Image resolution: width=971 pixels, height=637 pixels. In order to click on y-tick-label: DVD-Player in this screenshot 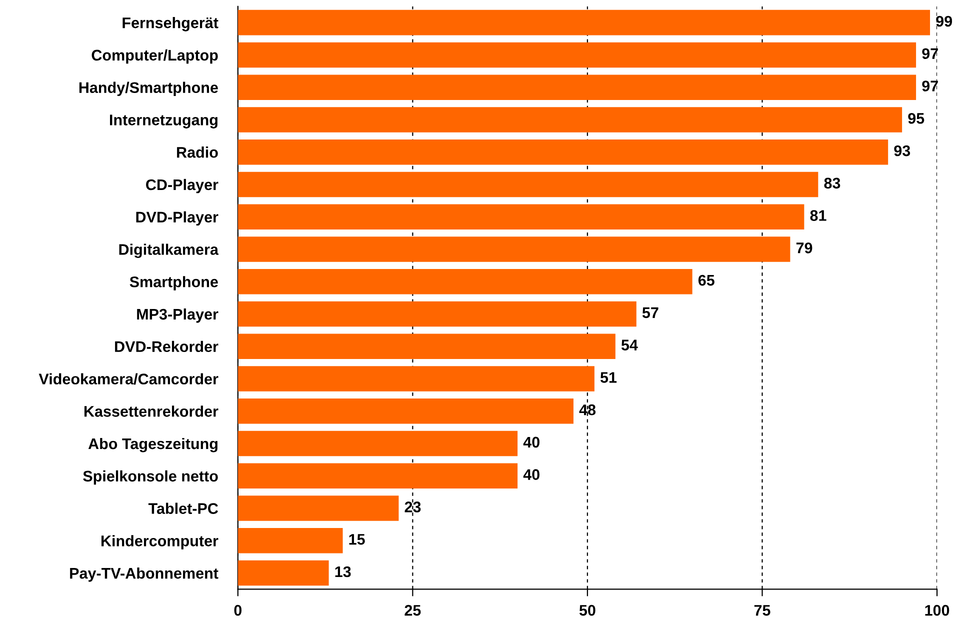, I will do `click(177, 218)`.